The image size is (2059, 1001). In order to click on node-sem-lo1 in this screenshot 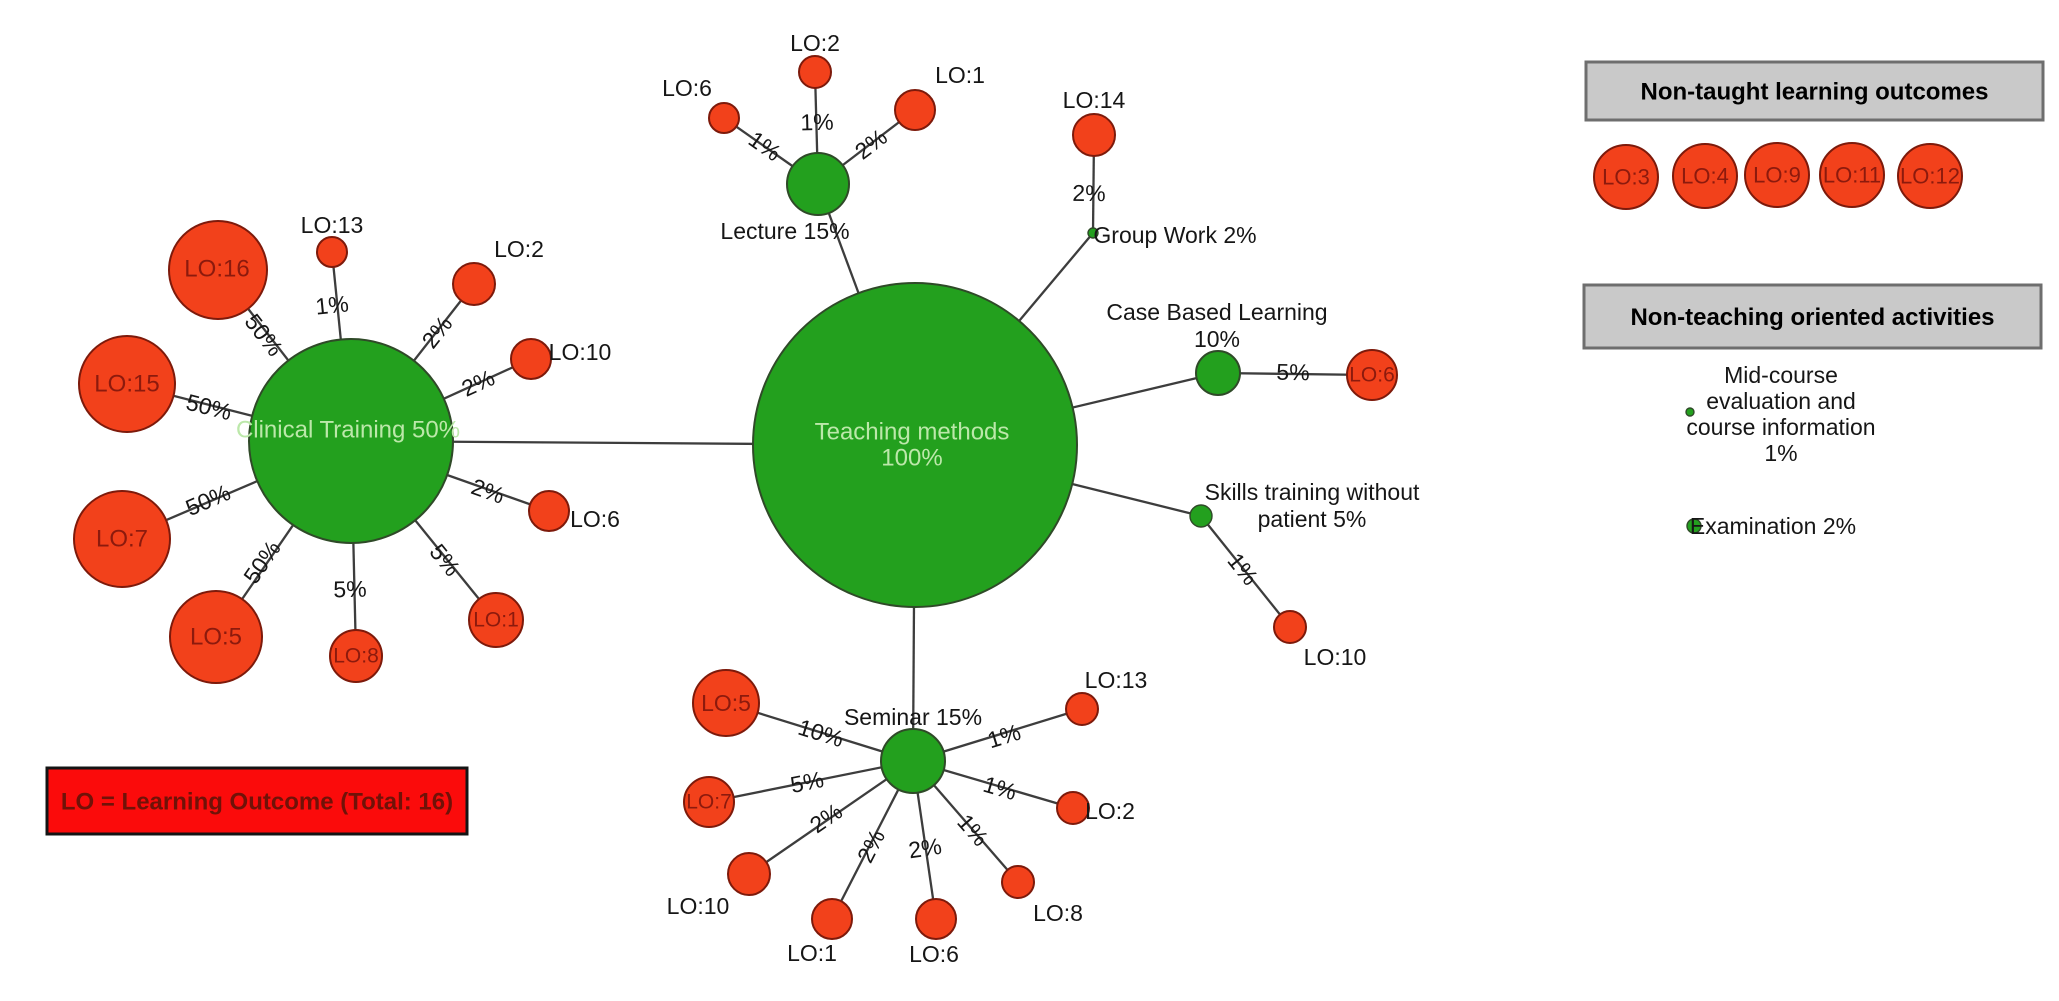, I will do `click(832, 919)`.